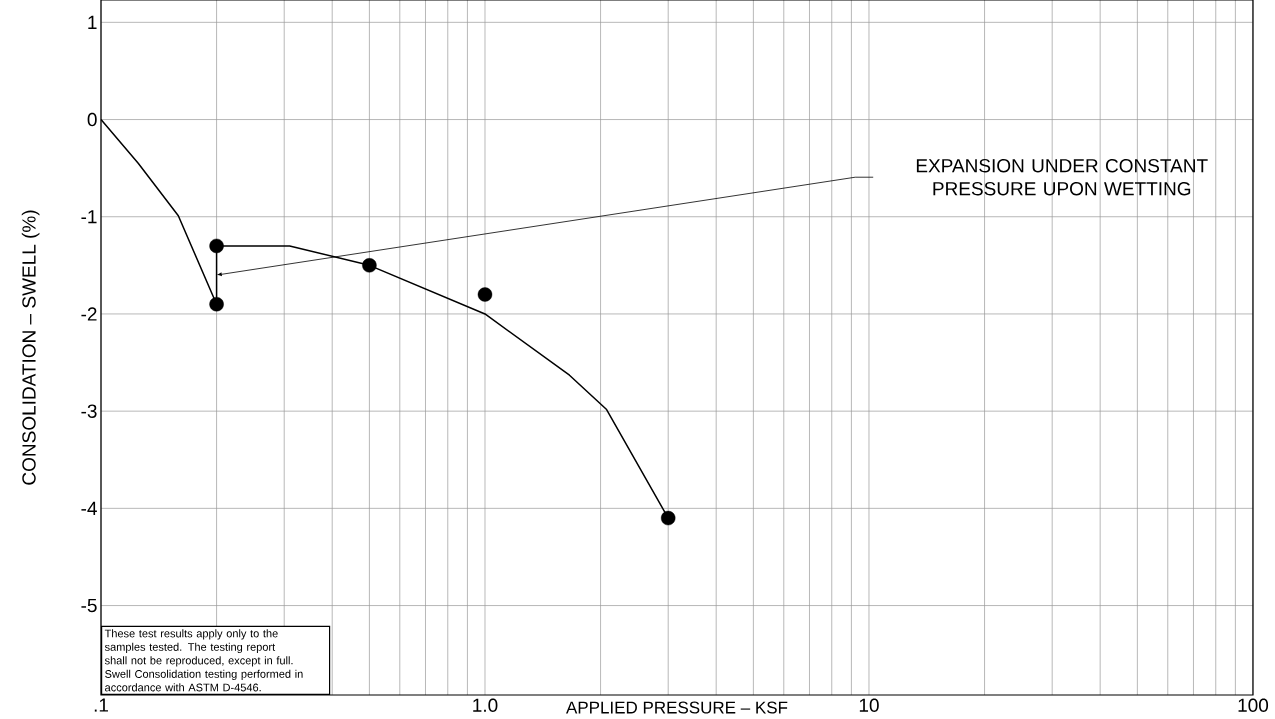 This screenshot has height=719, width=1275. What do you see at coordinates (1062, 177) in the screenshot?
I see `annotation: EXPANSION UNDER CONSTANT PRESSURE UPON WETTING` at bounding box center [1062, 177].